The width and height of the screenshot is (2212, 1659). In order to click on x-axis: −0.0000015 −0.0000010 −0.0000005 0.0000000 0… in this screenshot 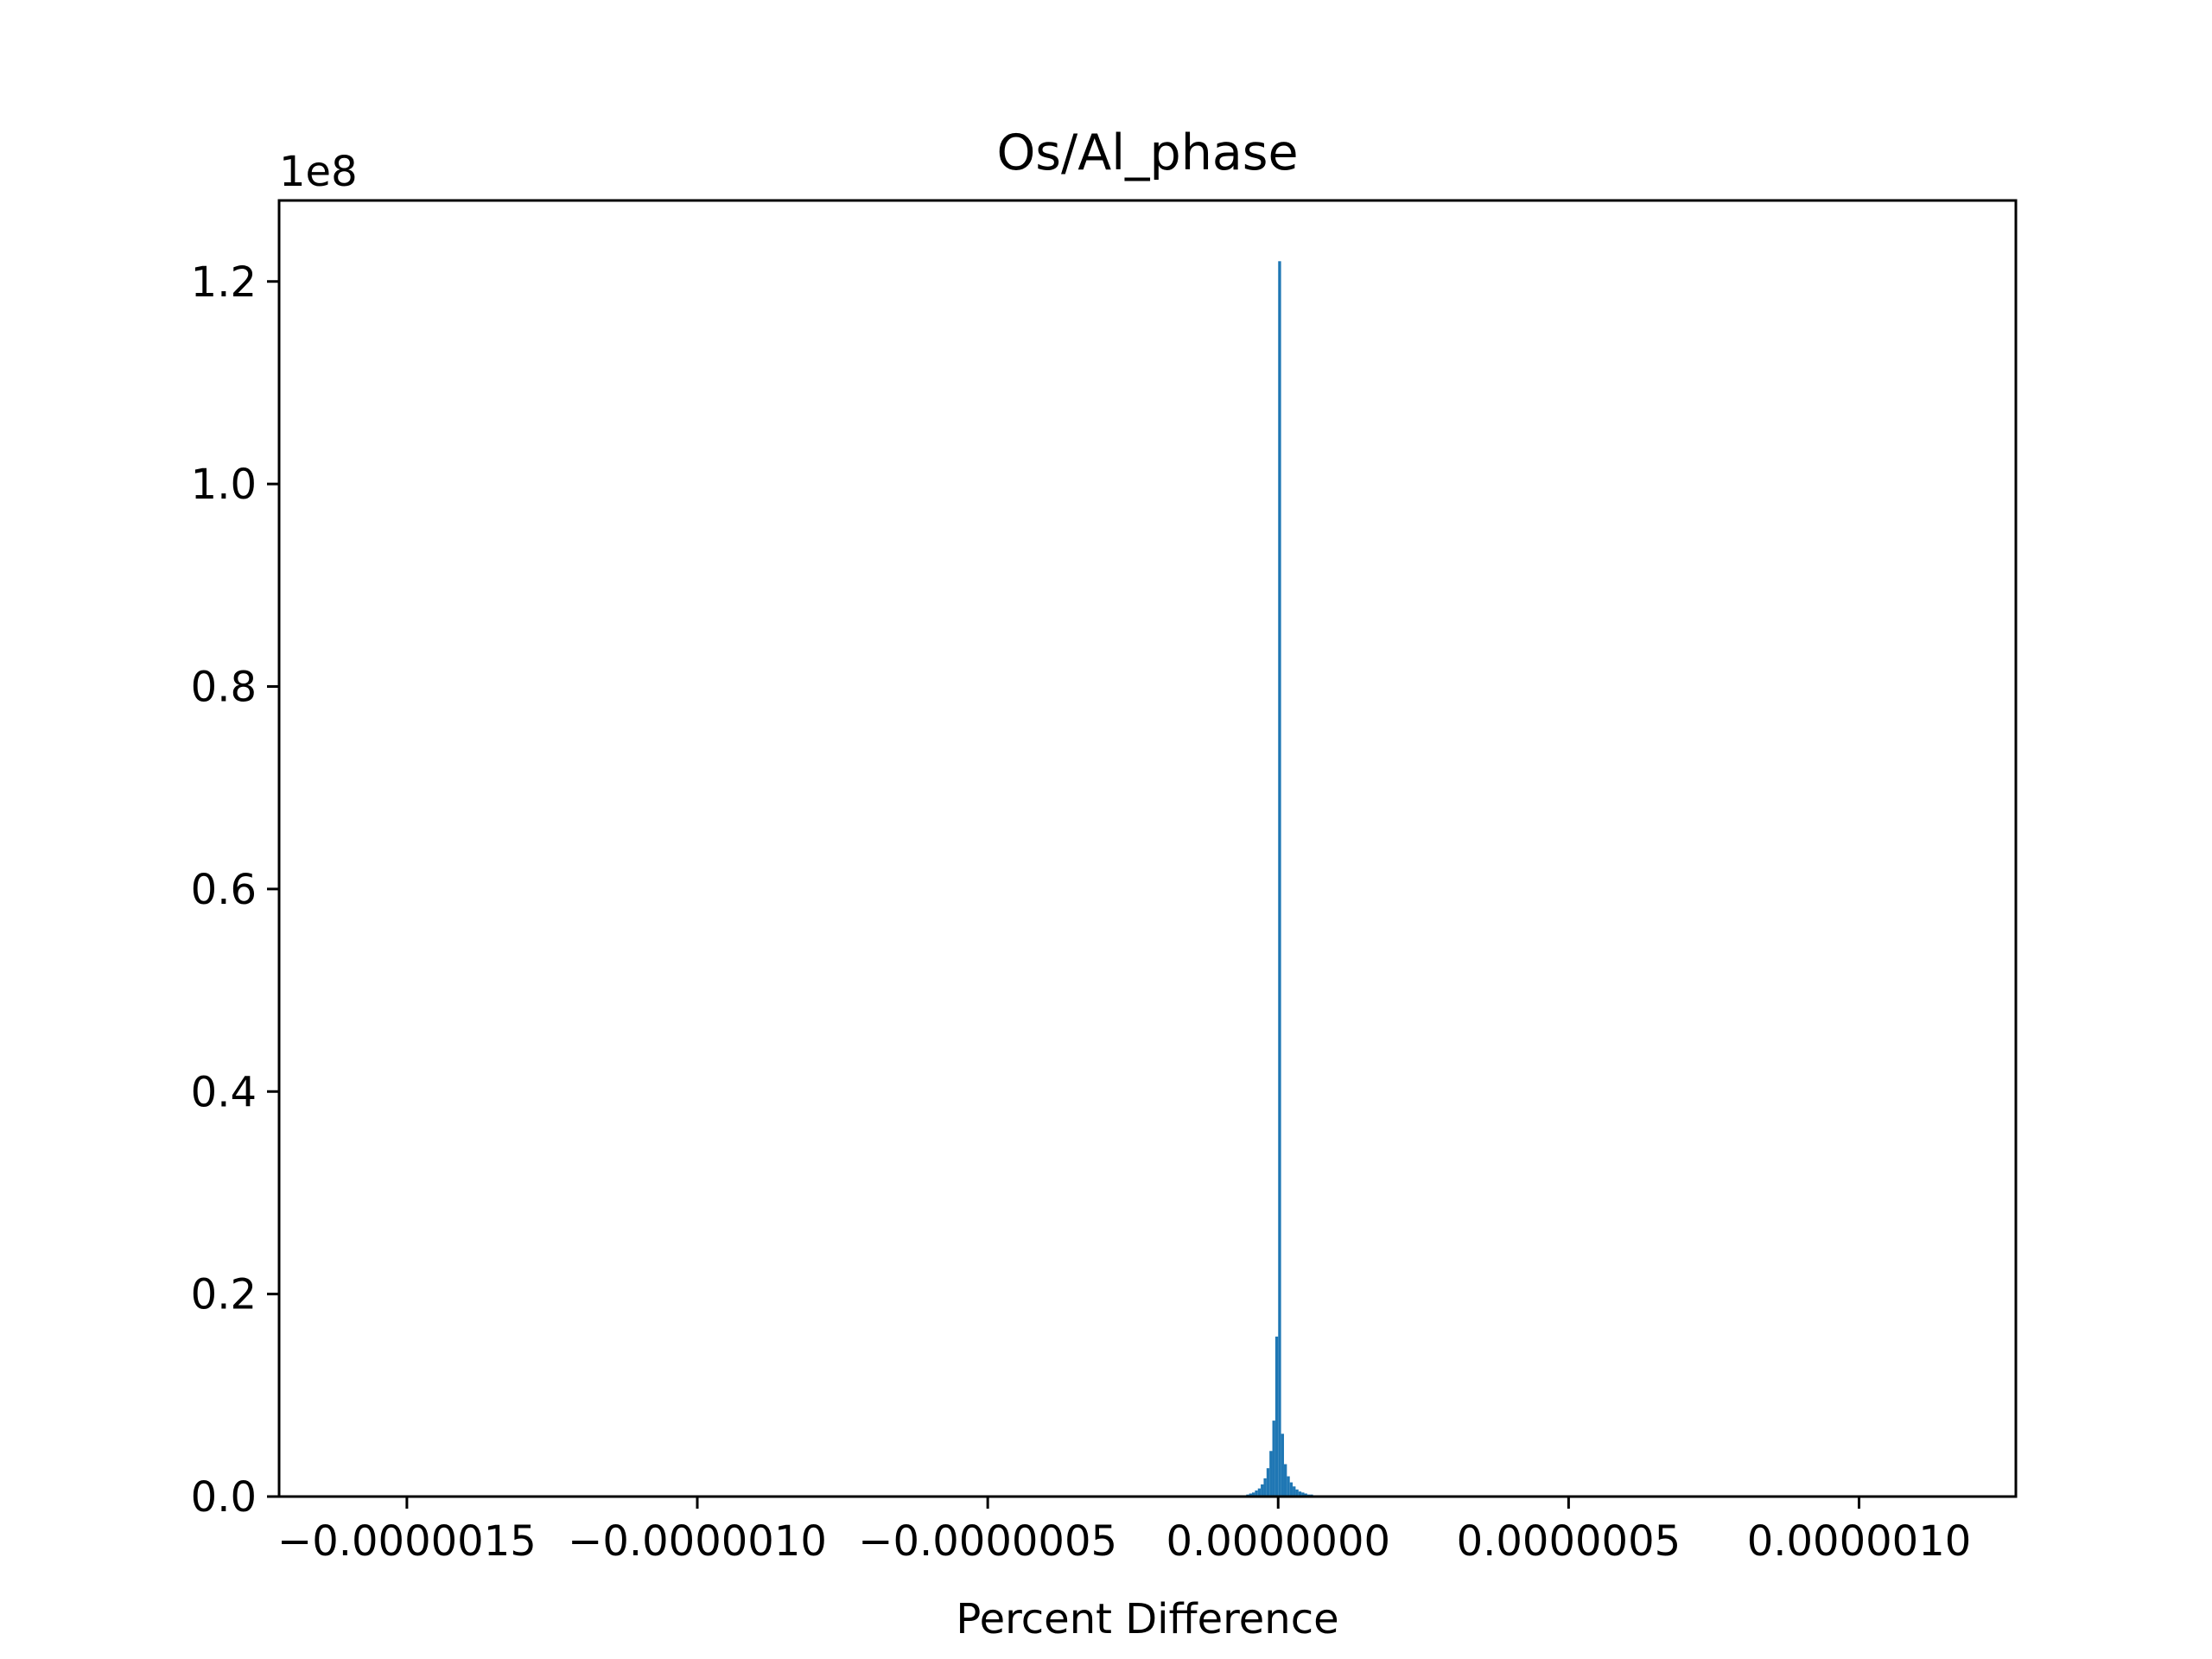, I will do `click(1124, 1531)`.